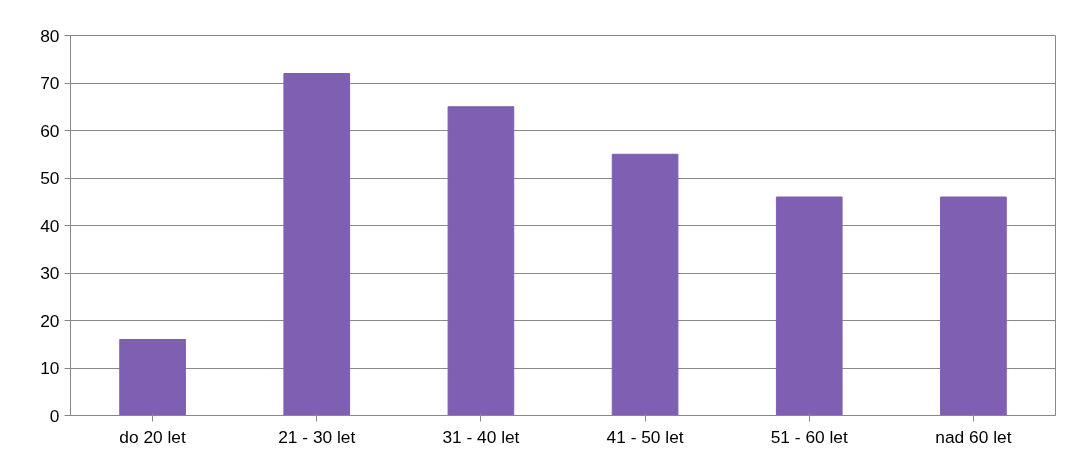 Image resolution: width=1075 pixels, height=470 pixels. Describe the element at coordinates (50, 83) in the screenshot. I see `y-tick-label: 70` at that location.